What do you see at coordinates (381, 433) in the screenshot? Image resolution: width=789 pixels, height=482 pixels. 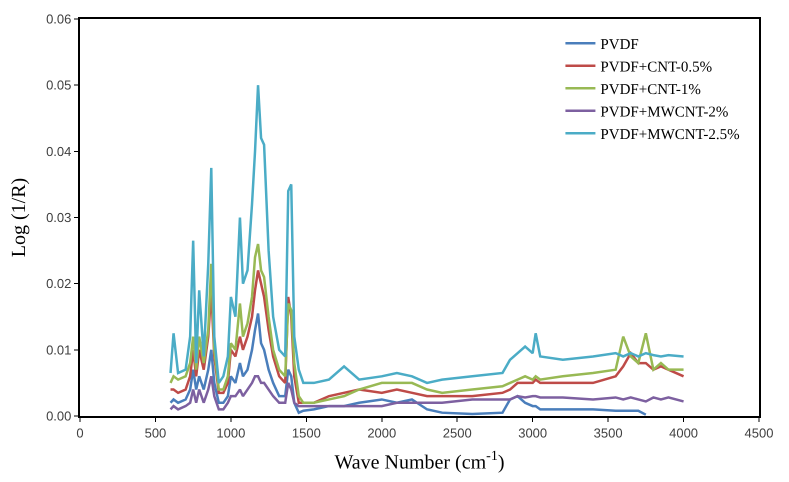 I see `x-tick-label: 2000` at bounding box center [381, 433].